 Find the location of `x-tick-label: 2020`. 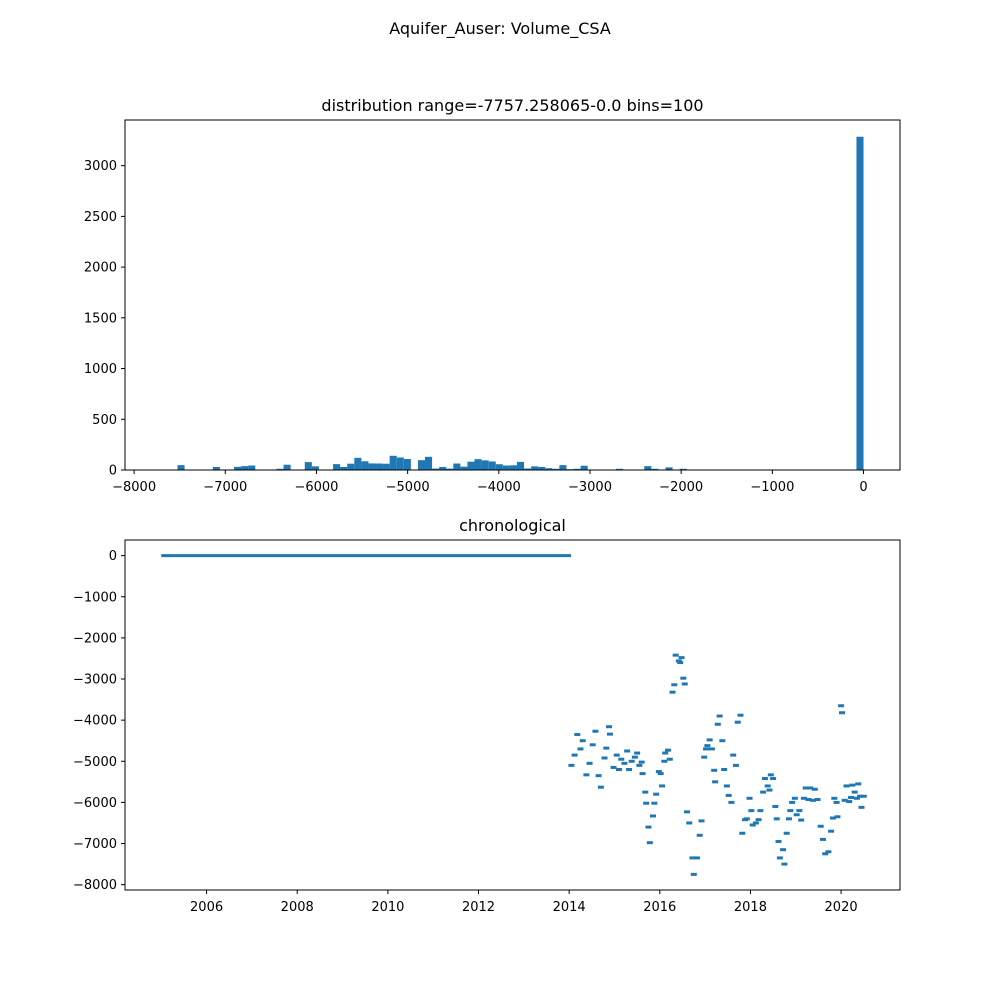

x-tick-label: 2020 is located at coordinates (841, 907).